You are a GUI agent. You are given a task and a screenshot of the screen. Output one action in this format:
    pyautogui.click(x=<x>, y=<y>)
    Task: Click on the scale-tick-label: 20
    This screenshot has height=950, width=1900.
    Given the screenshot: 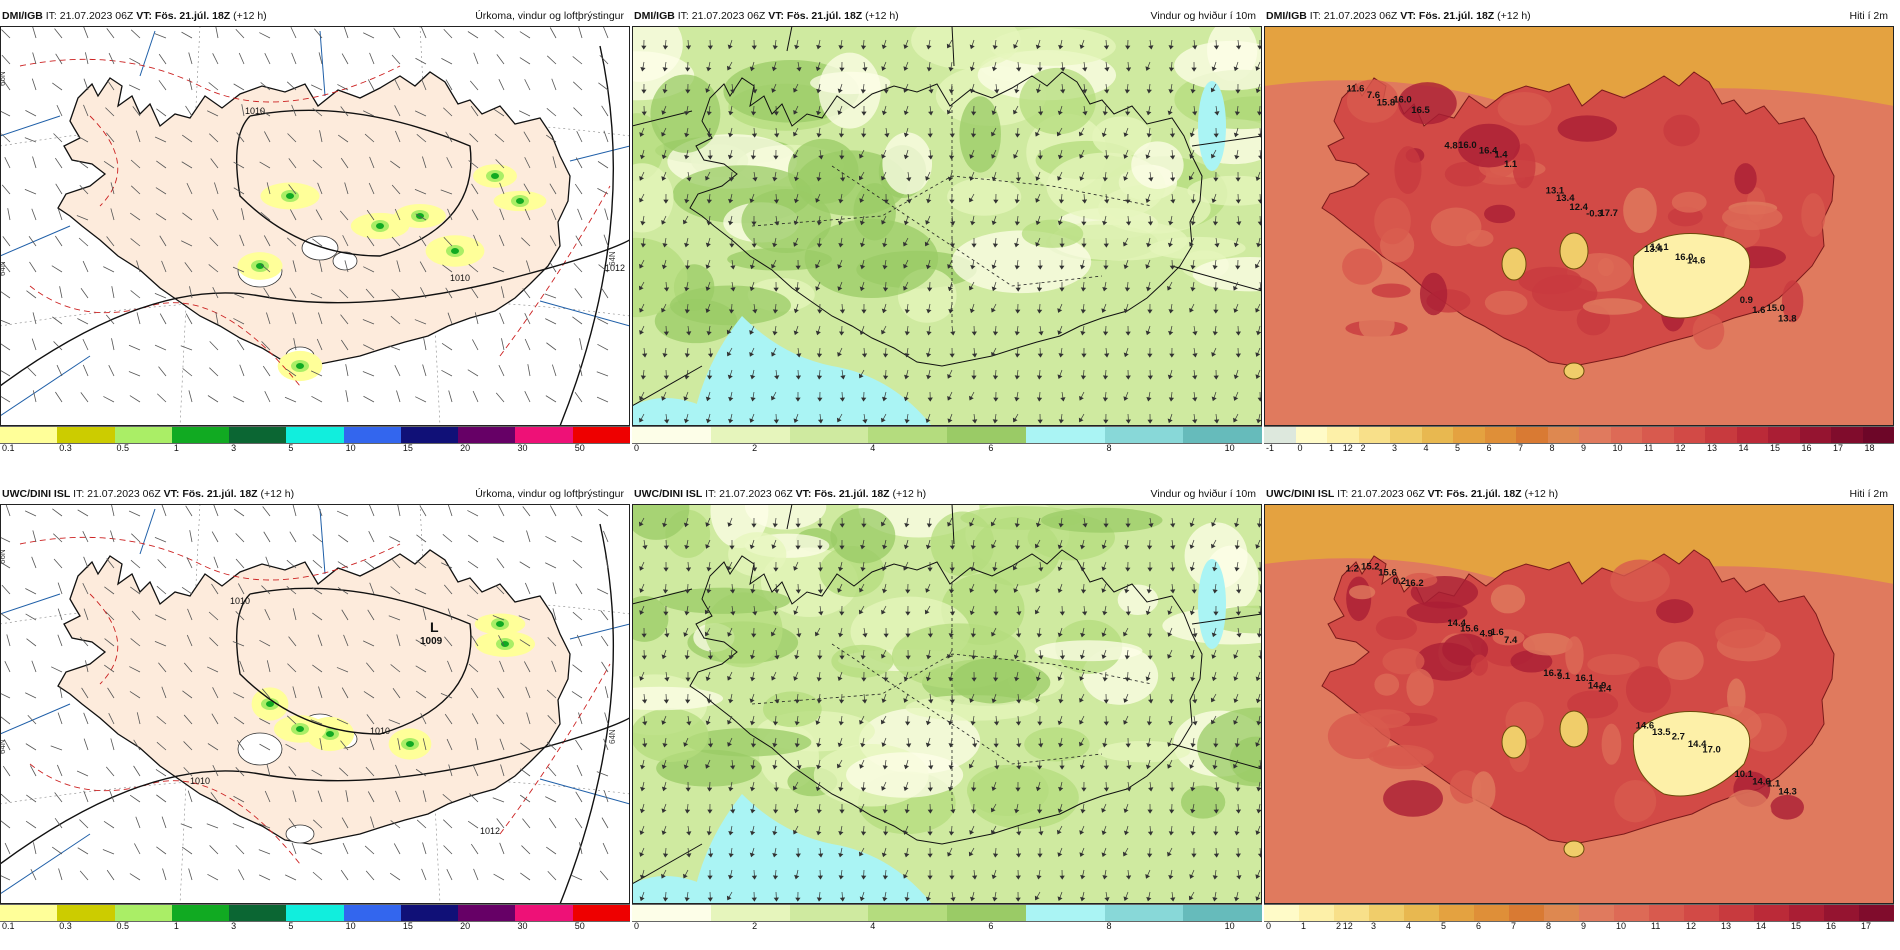 What is the action you would take?
    pyautogui.click(x=465, y=448)
    